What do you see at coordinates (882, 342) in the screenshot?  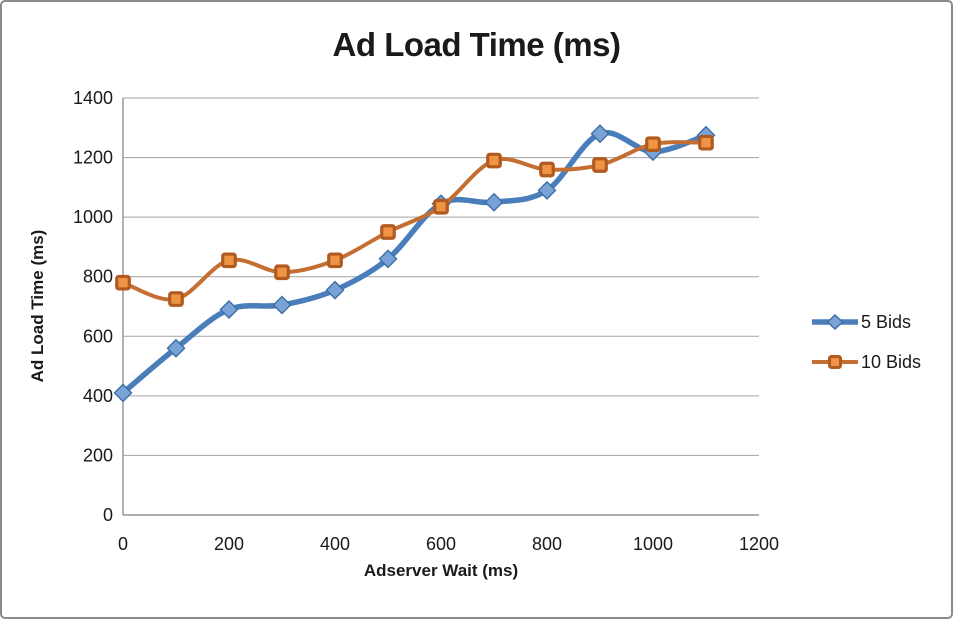 I see `legend: 5 Bids 10 Bids` at bounding box center [882, 342].